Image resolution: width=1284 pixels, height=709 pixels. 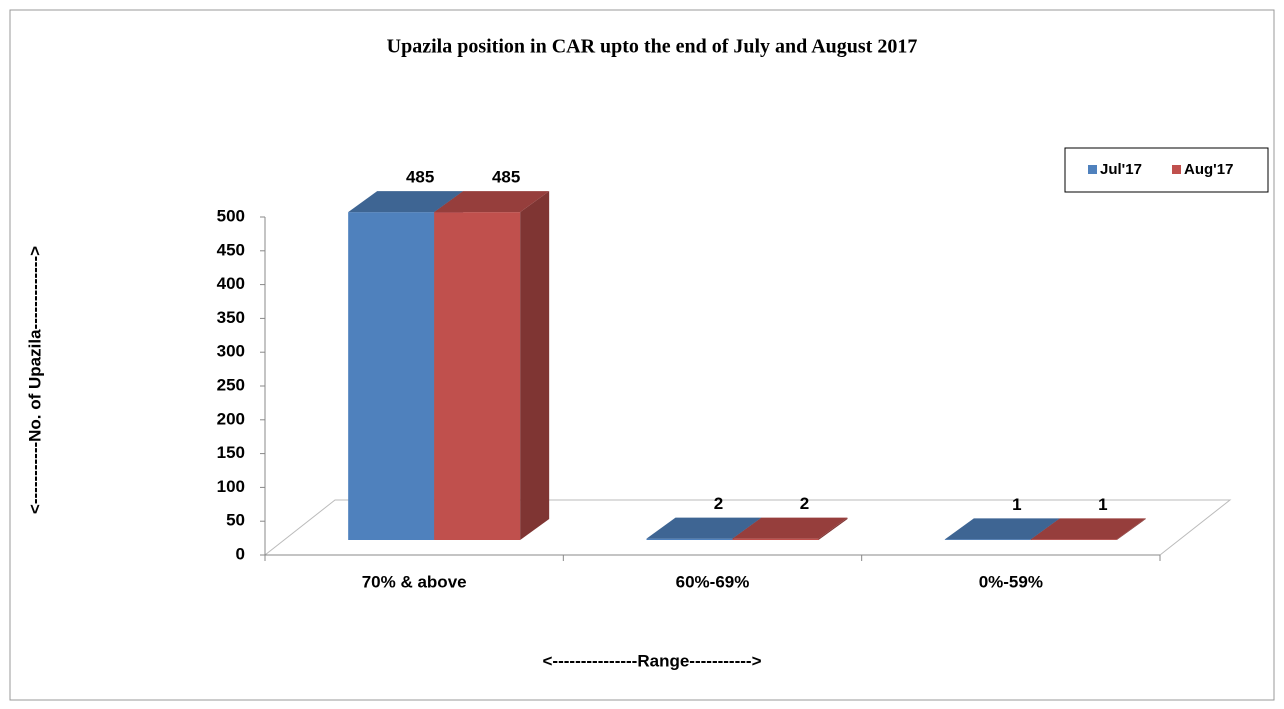 I want to click on x-axis-label: <---------------Range----------->, so click(x=652, y=660).